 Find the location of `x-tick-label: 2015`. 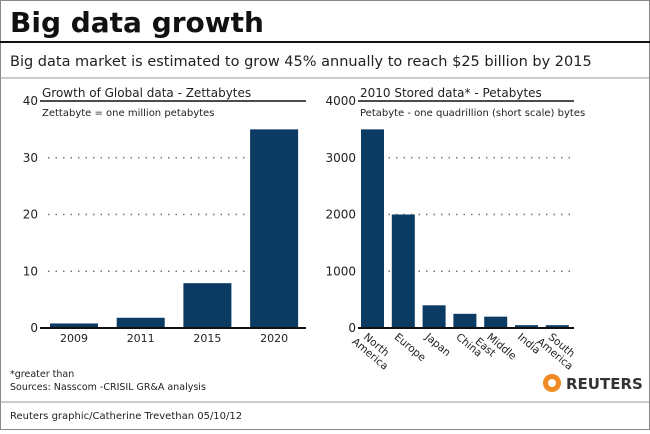

x-tick-label: 2015 is located at coordinates (207, 338).